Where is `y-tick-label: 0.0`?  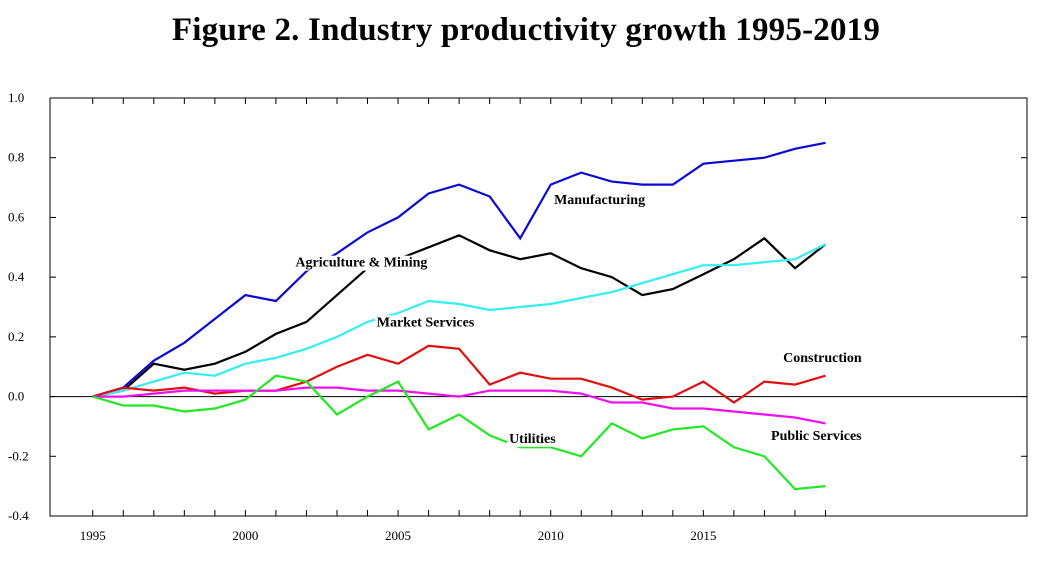
y-tick-label: 0.0 is located at coordinates (16, 396).